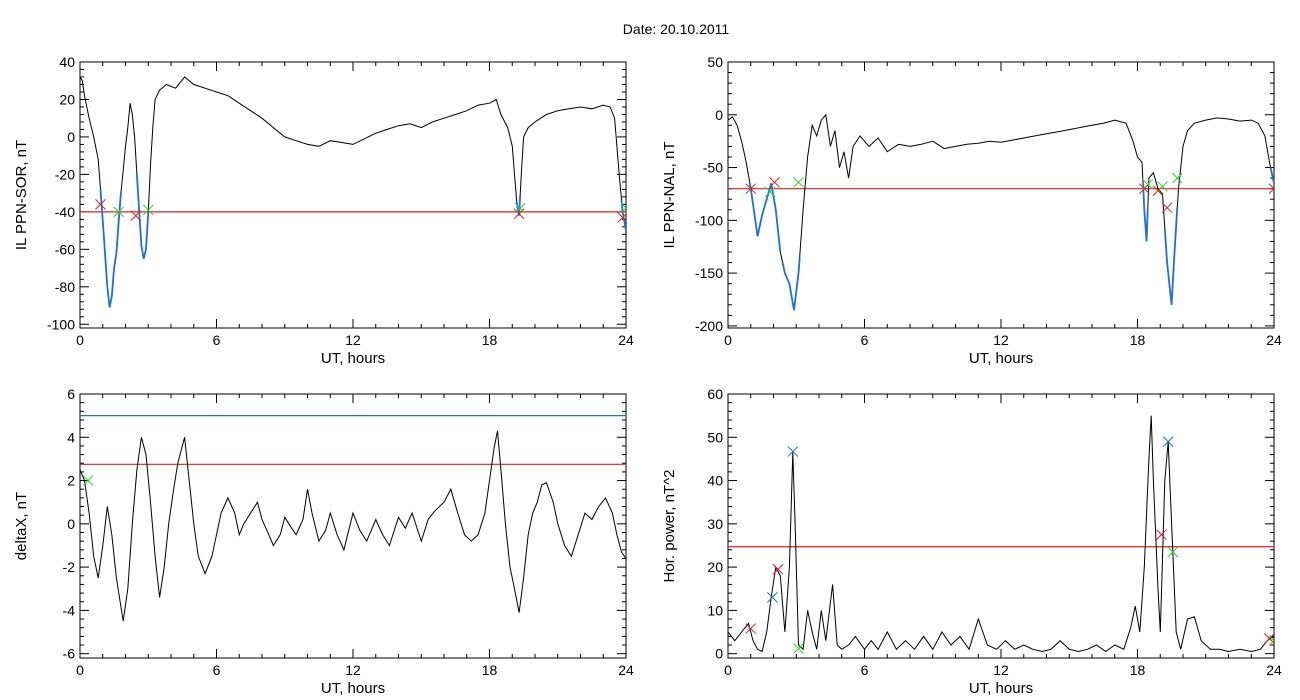 This screenshot has height=700, width=1300. What do you see at coordinates (71, 394) in the screenshot?
I see `y-tick-label: 6` at bounding box center [71, 394].